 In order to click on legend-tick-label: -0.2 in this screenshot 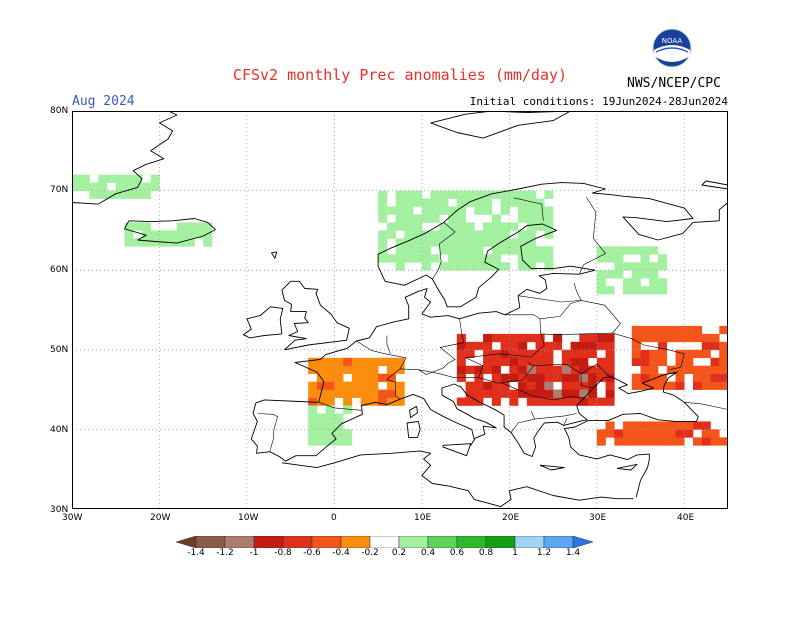, I will do `click(370, 553)`.